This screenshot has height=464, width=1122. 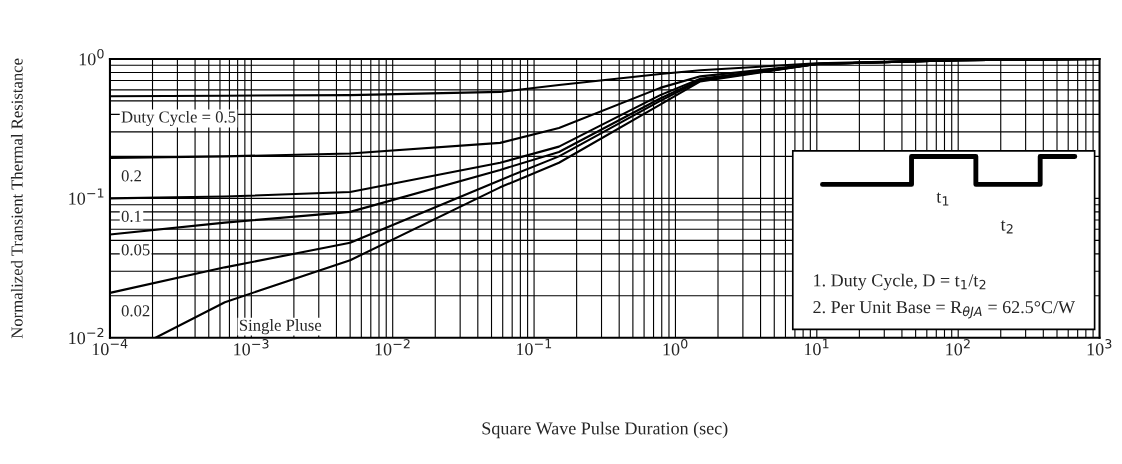 What do you see at coordinates (131, 176) in the screenshot?
I see `series-label: 0.2` at bounding box center [131, 176].